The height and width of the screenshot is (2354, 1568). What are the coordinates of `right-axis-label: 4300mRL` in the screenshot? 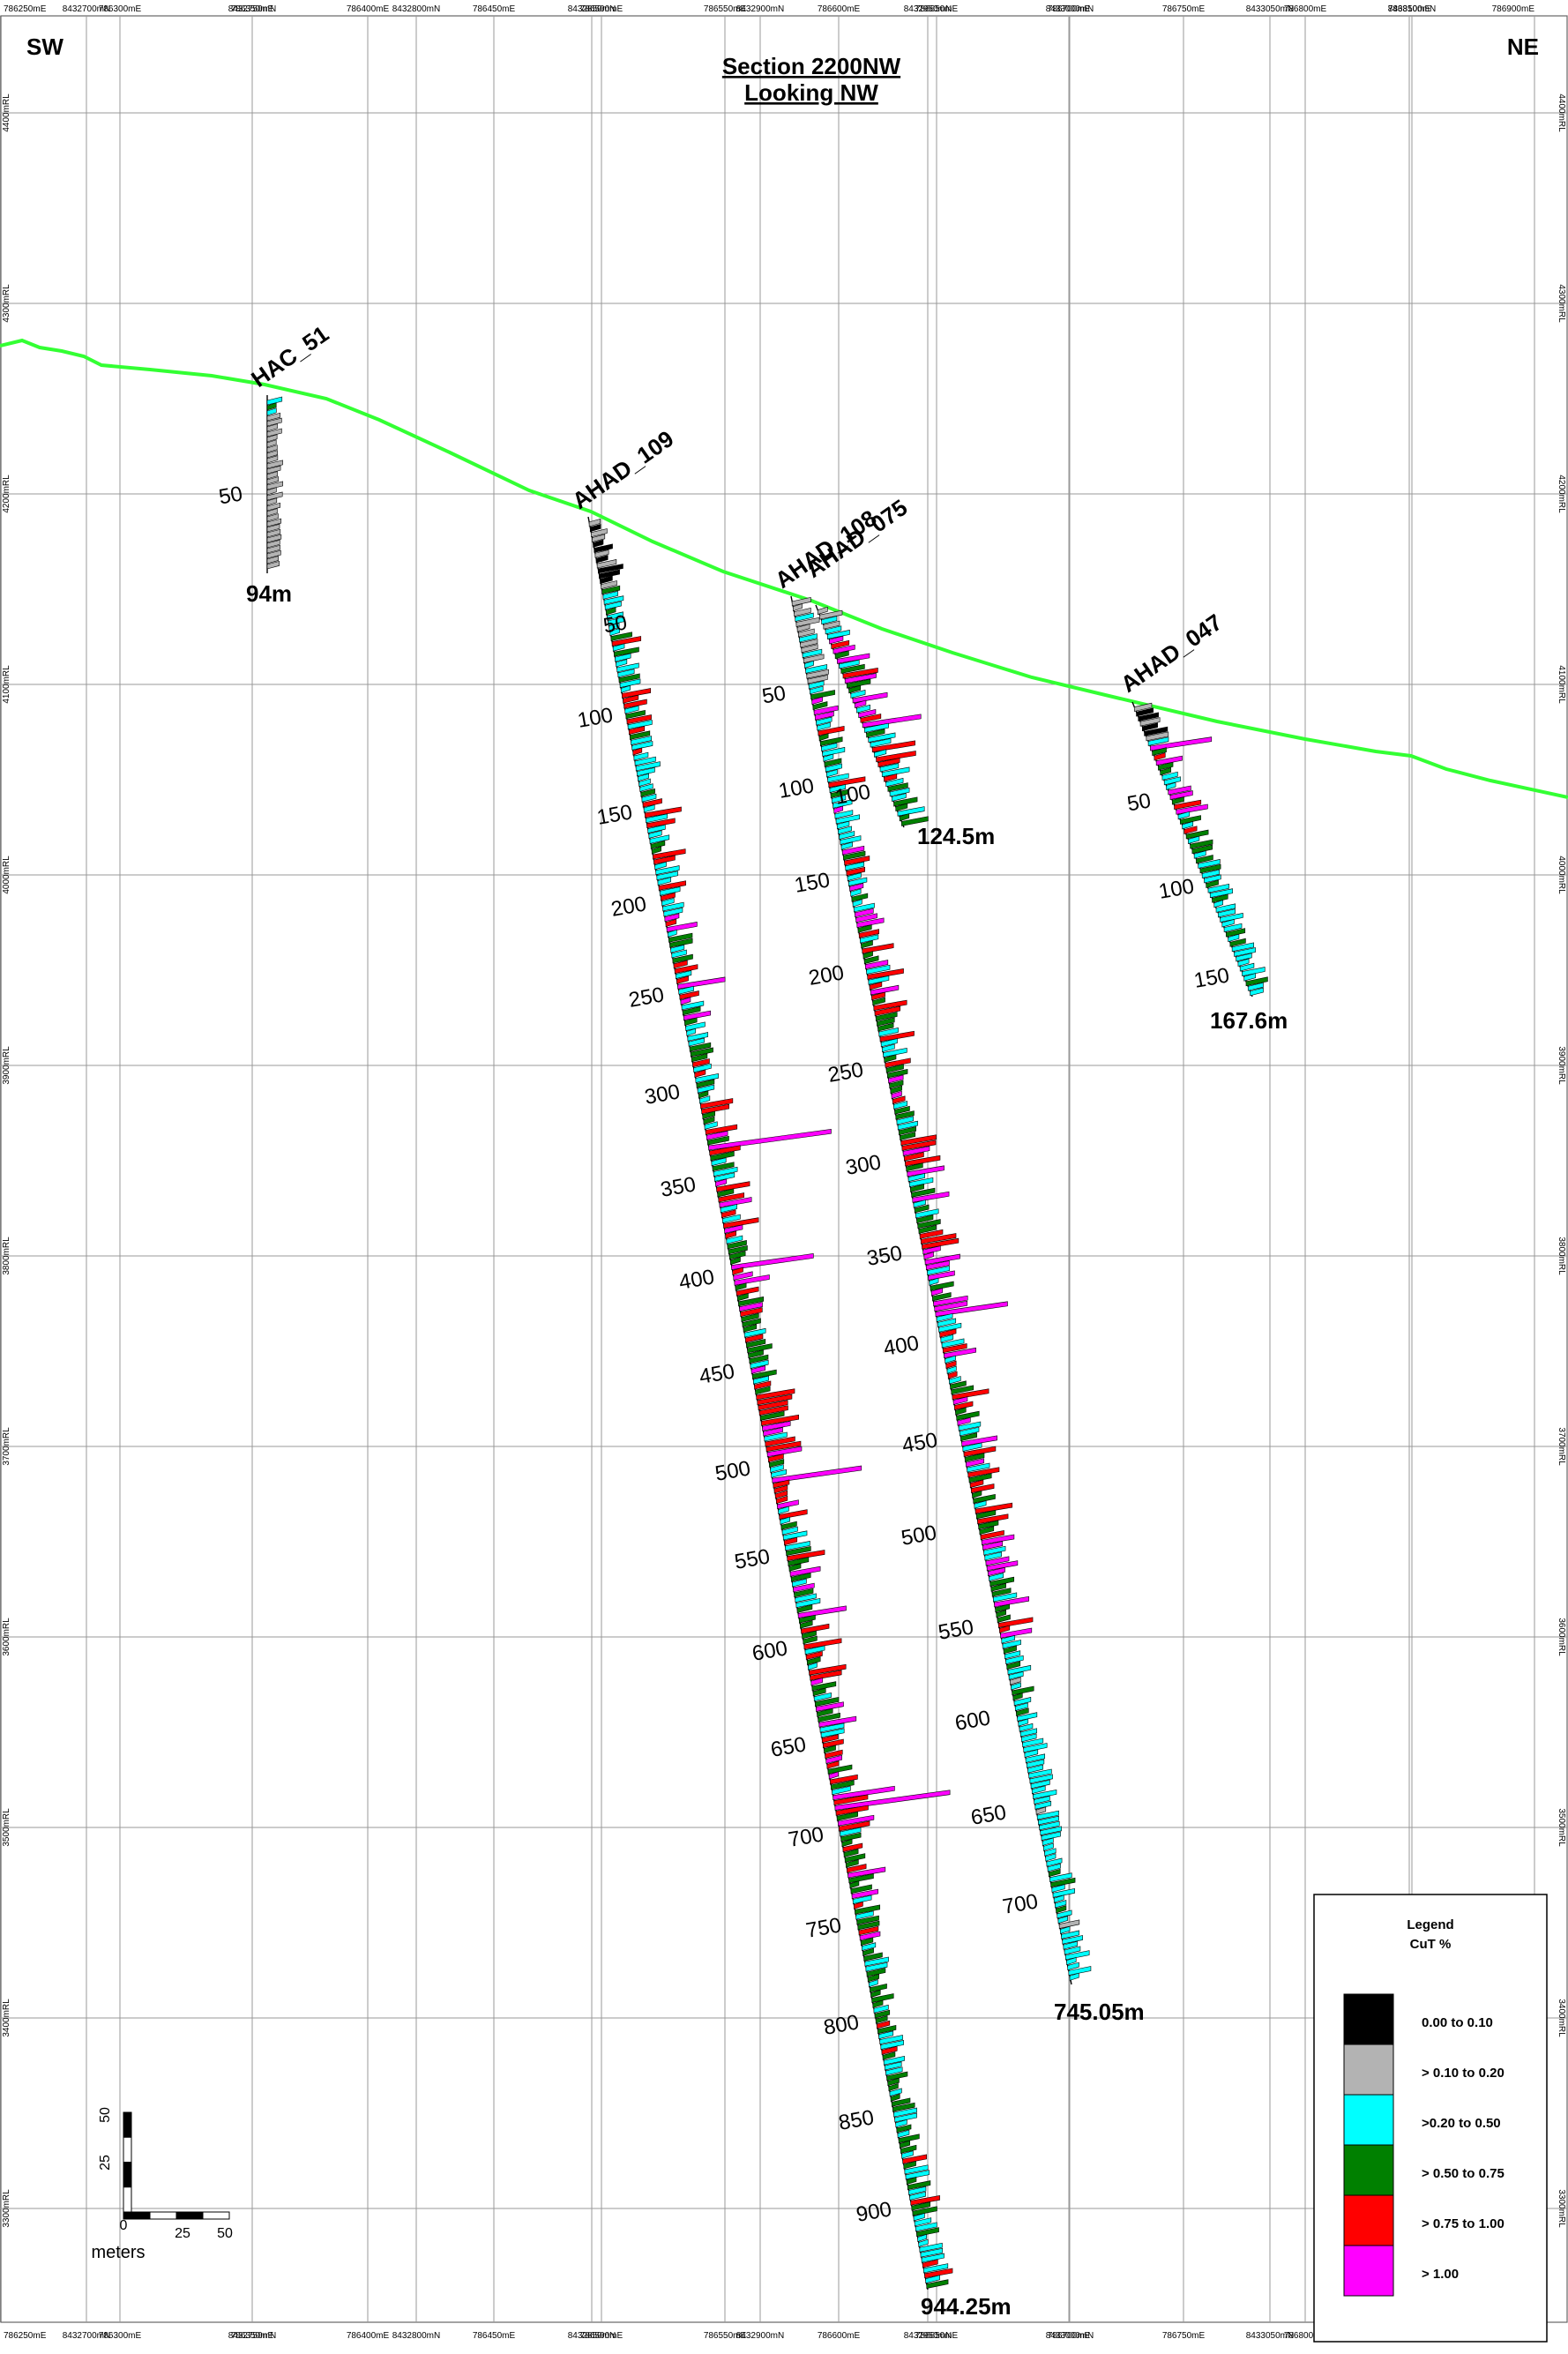 It's located at (1561, 303).